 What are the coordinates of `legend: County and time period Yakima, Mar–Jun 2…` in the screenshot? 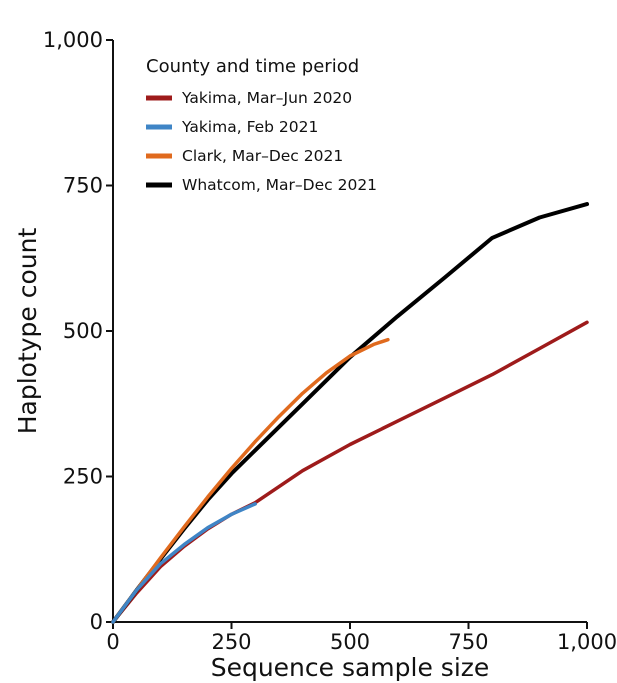 It's located at (261, 125).